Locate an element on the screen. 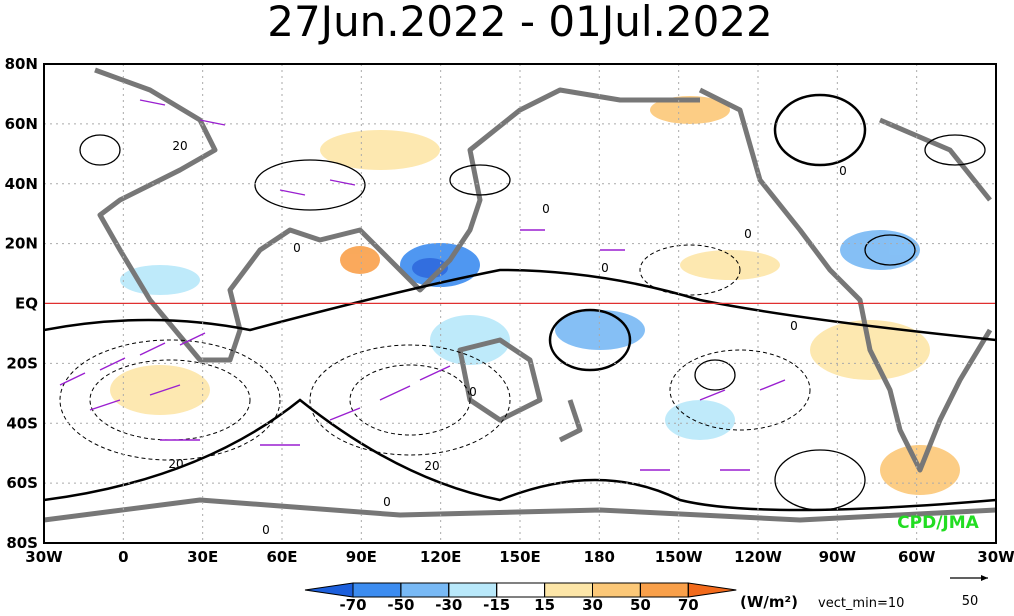 The width and height of the screenshot is (1014, 616). lon-label: 60W is located at coordinates (917, 557).